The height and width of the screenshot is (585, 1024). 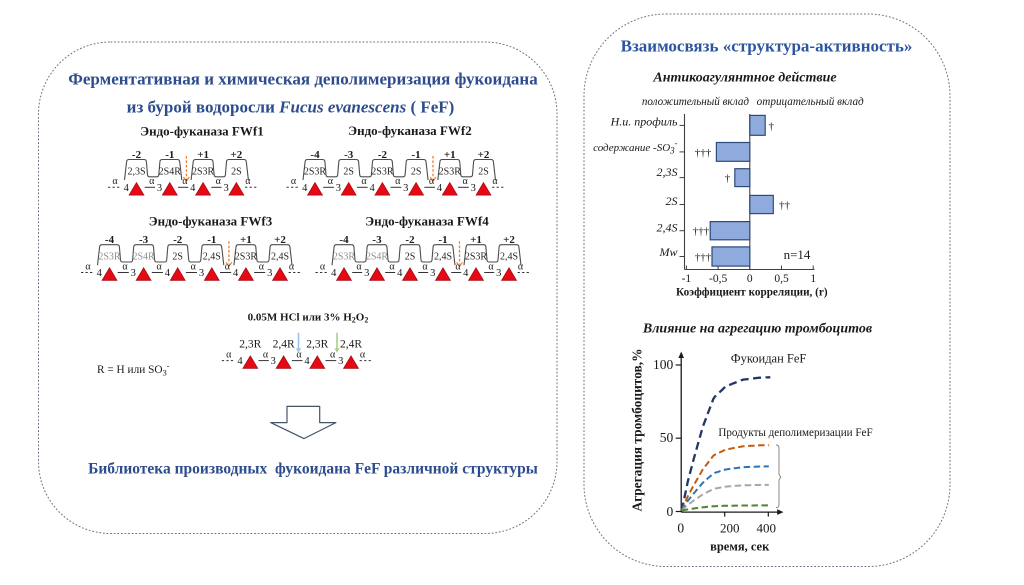 What do you see at coordinates (730, 527) in the screenshot?
I see `svg-text: 200` at bounding box center [730, 527].